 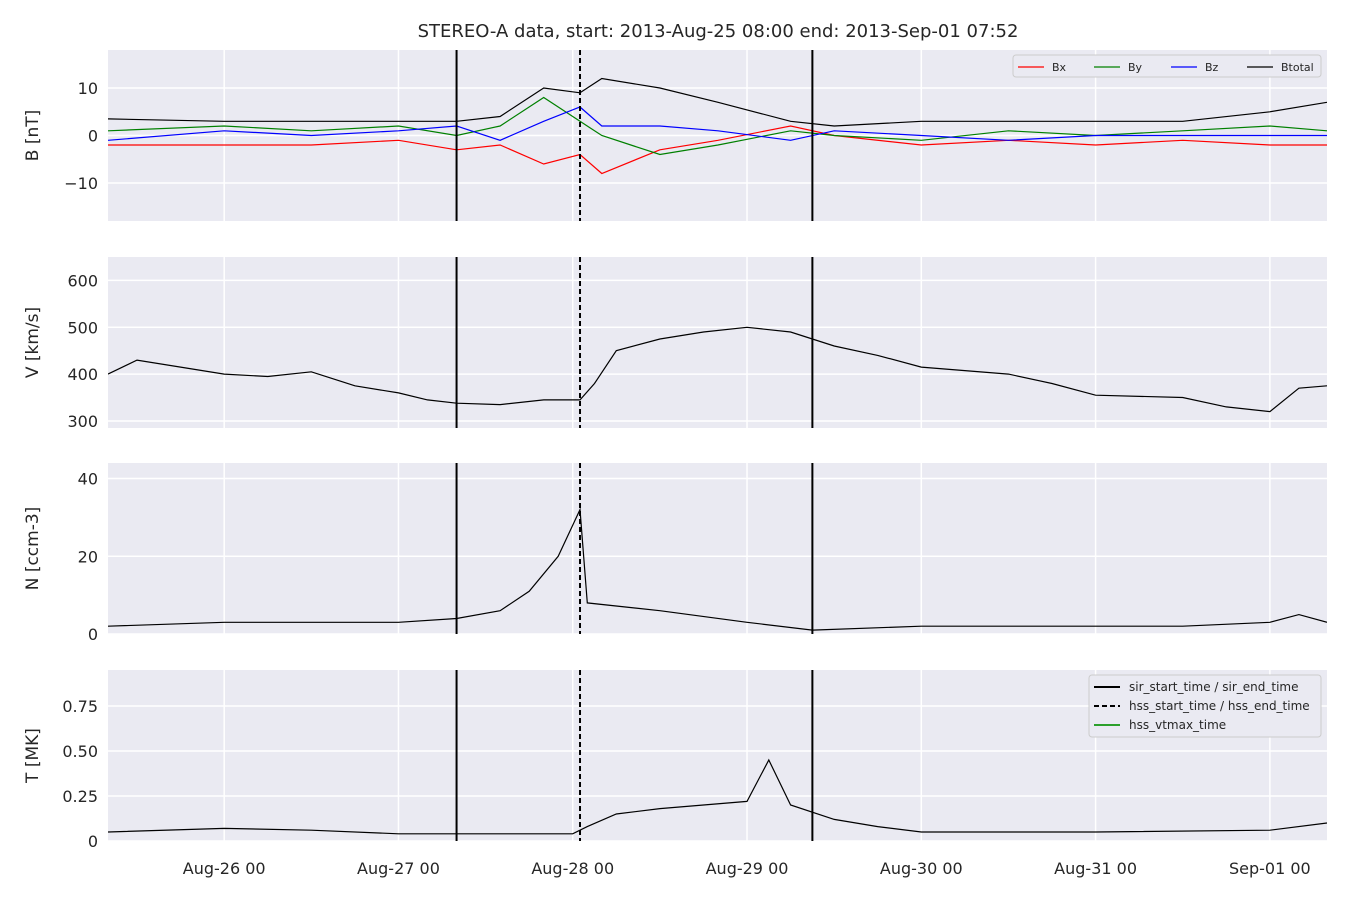 What do you see at coordinates (33, 136) in the screenshot?
I see `y-axis-label: B [nT]` at bounding box center [33, 136].